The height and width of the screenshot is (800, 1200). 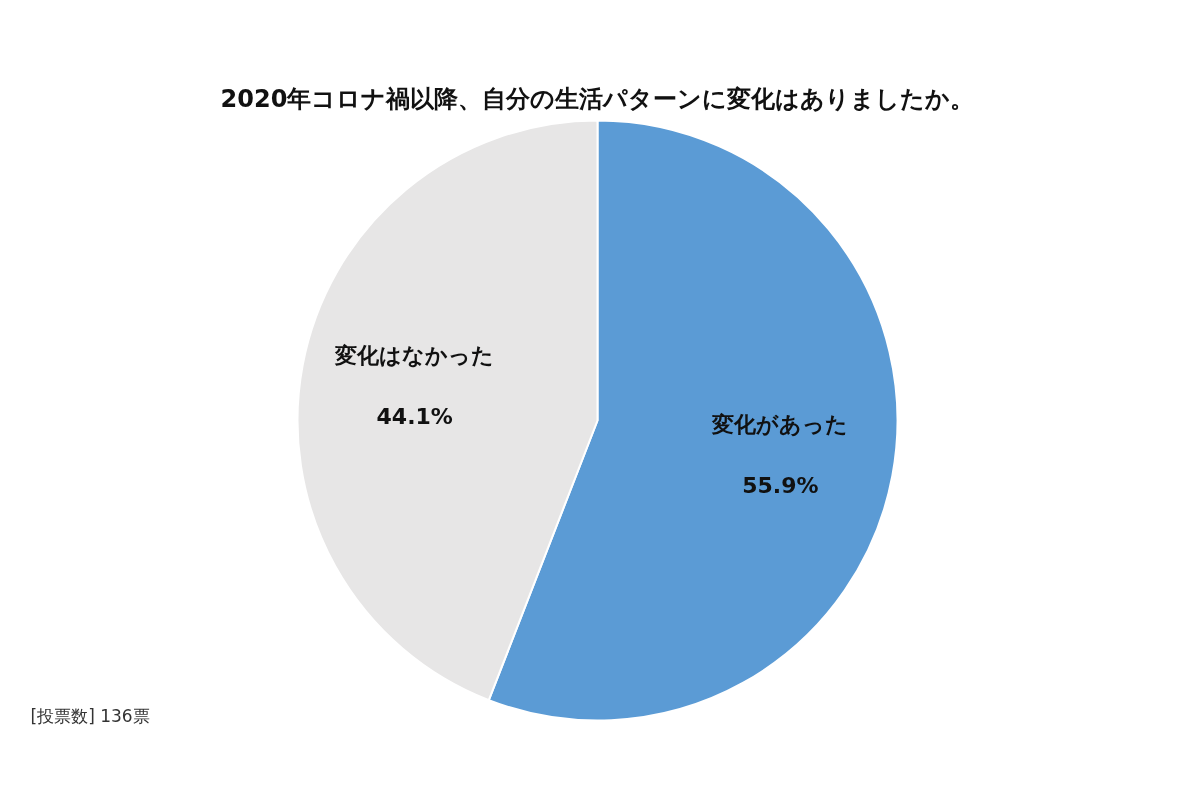 What do you see at coordinates (780, 424) in the screenshot?
I see `slice-label: 変化があった` at bounding box center [780, 424].